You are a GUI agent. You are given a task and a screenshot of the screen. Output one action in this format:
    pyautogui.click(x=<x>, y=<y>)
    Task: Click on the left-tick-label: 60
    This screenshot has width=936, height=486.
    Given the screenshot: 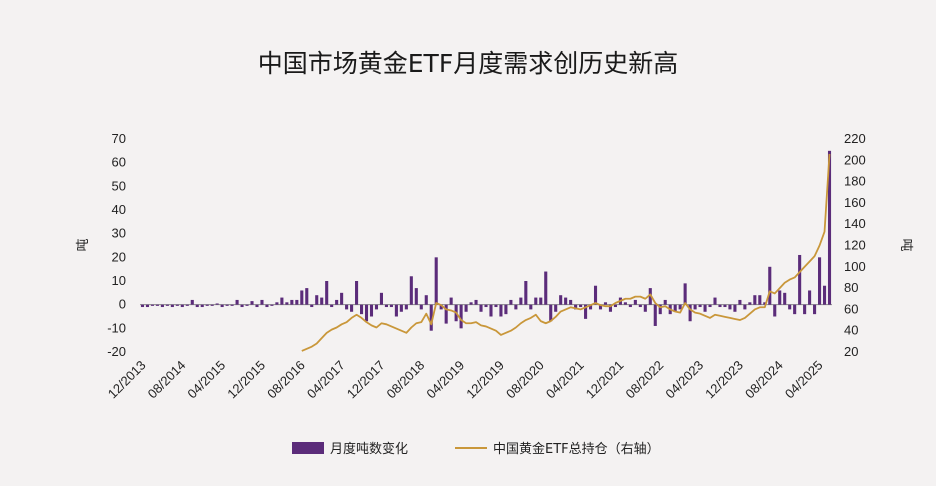 What is the action you would take?
    pyautogui.click(x=119, y=162)
    